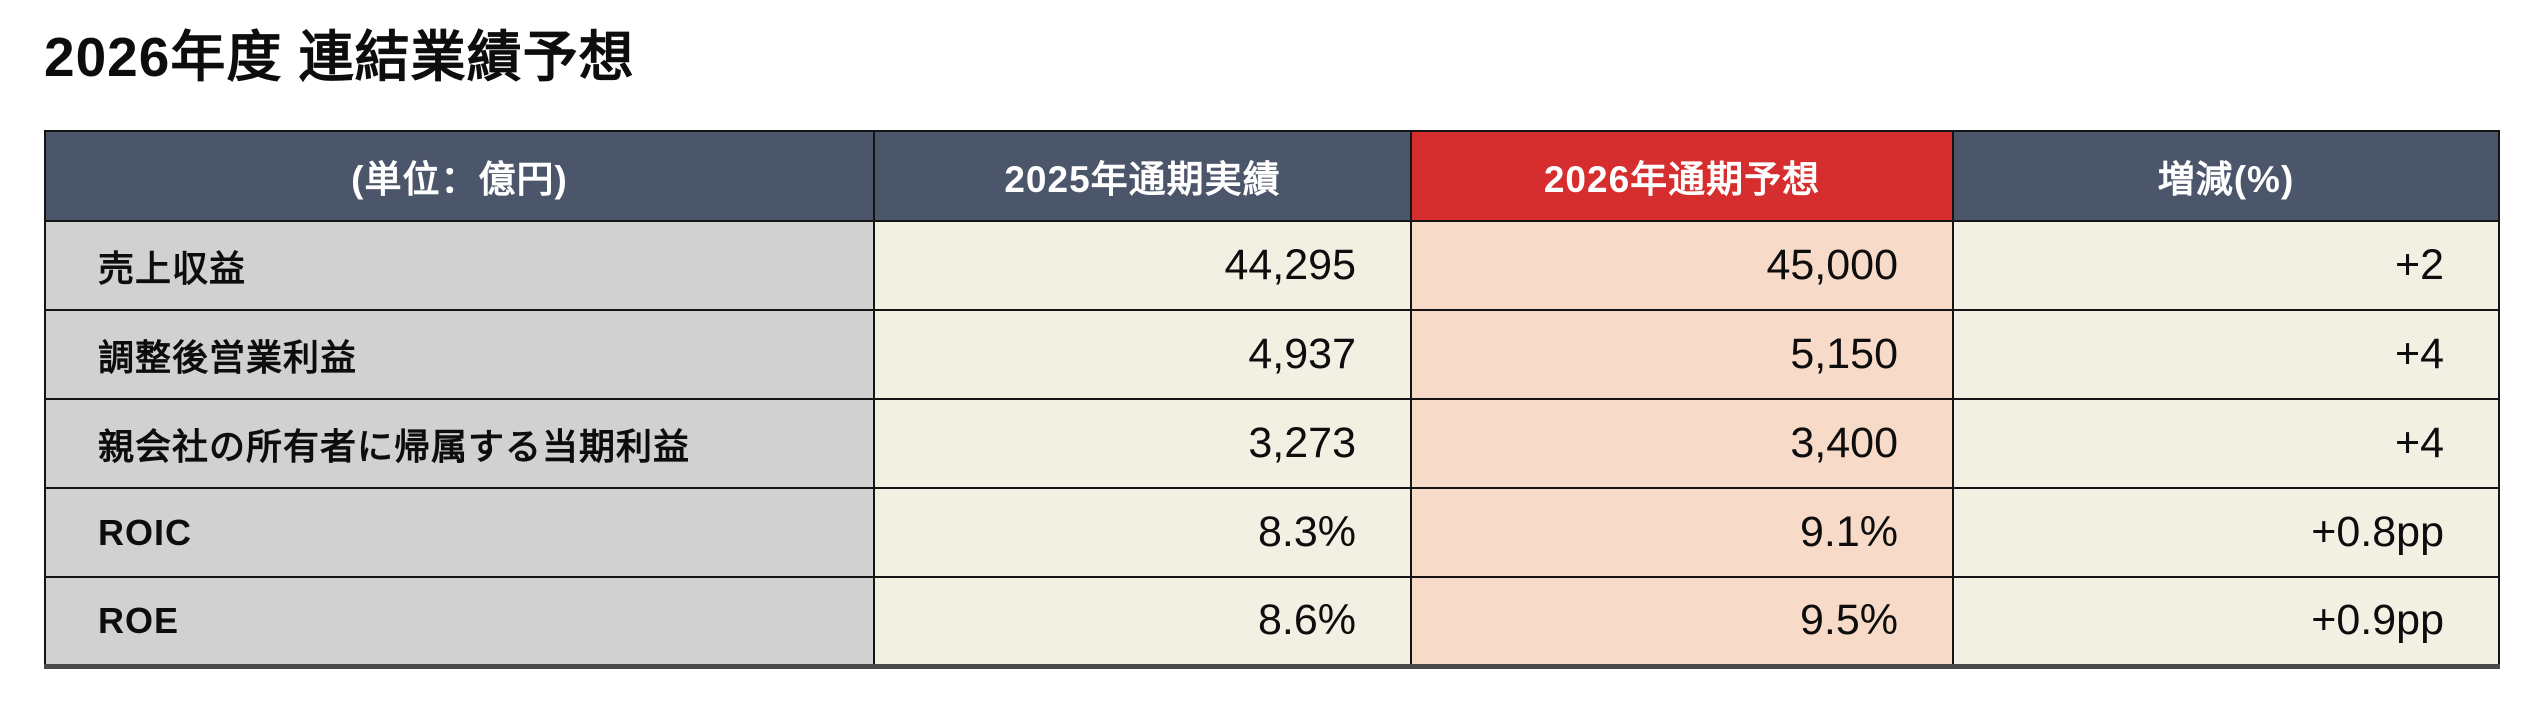 The width and height of the screenshot is (2542, 715). What do you see at coordinates (1142, 532) in the screenshot?
I see `actual-value-cell: 8.3%` at bounding box center [1142, 532].